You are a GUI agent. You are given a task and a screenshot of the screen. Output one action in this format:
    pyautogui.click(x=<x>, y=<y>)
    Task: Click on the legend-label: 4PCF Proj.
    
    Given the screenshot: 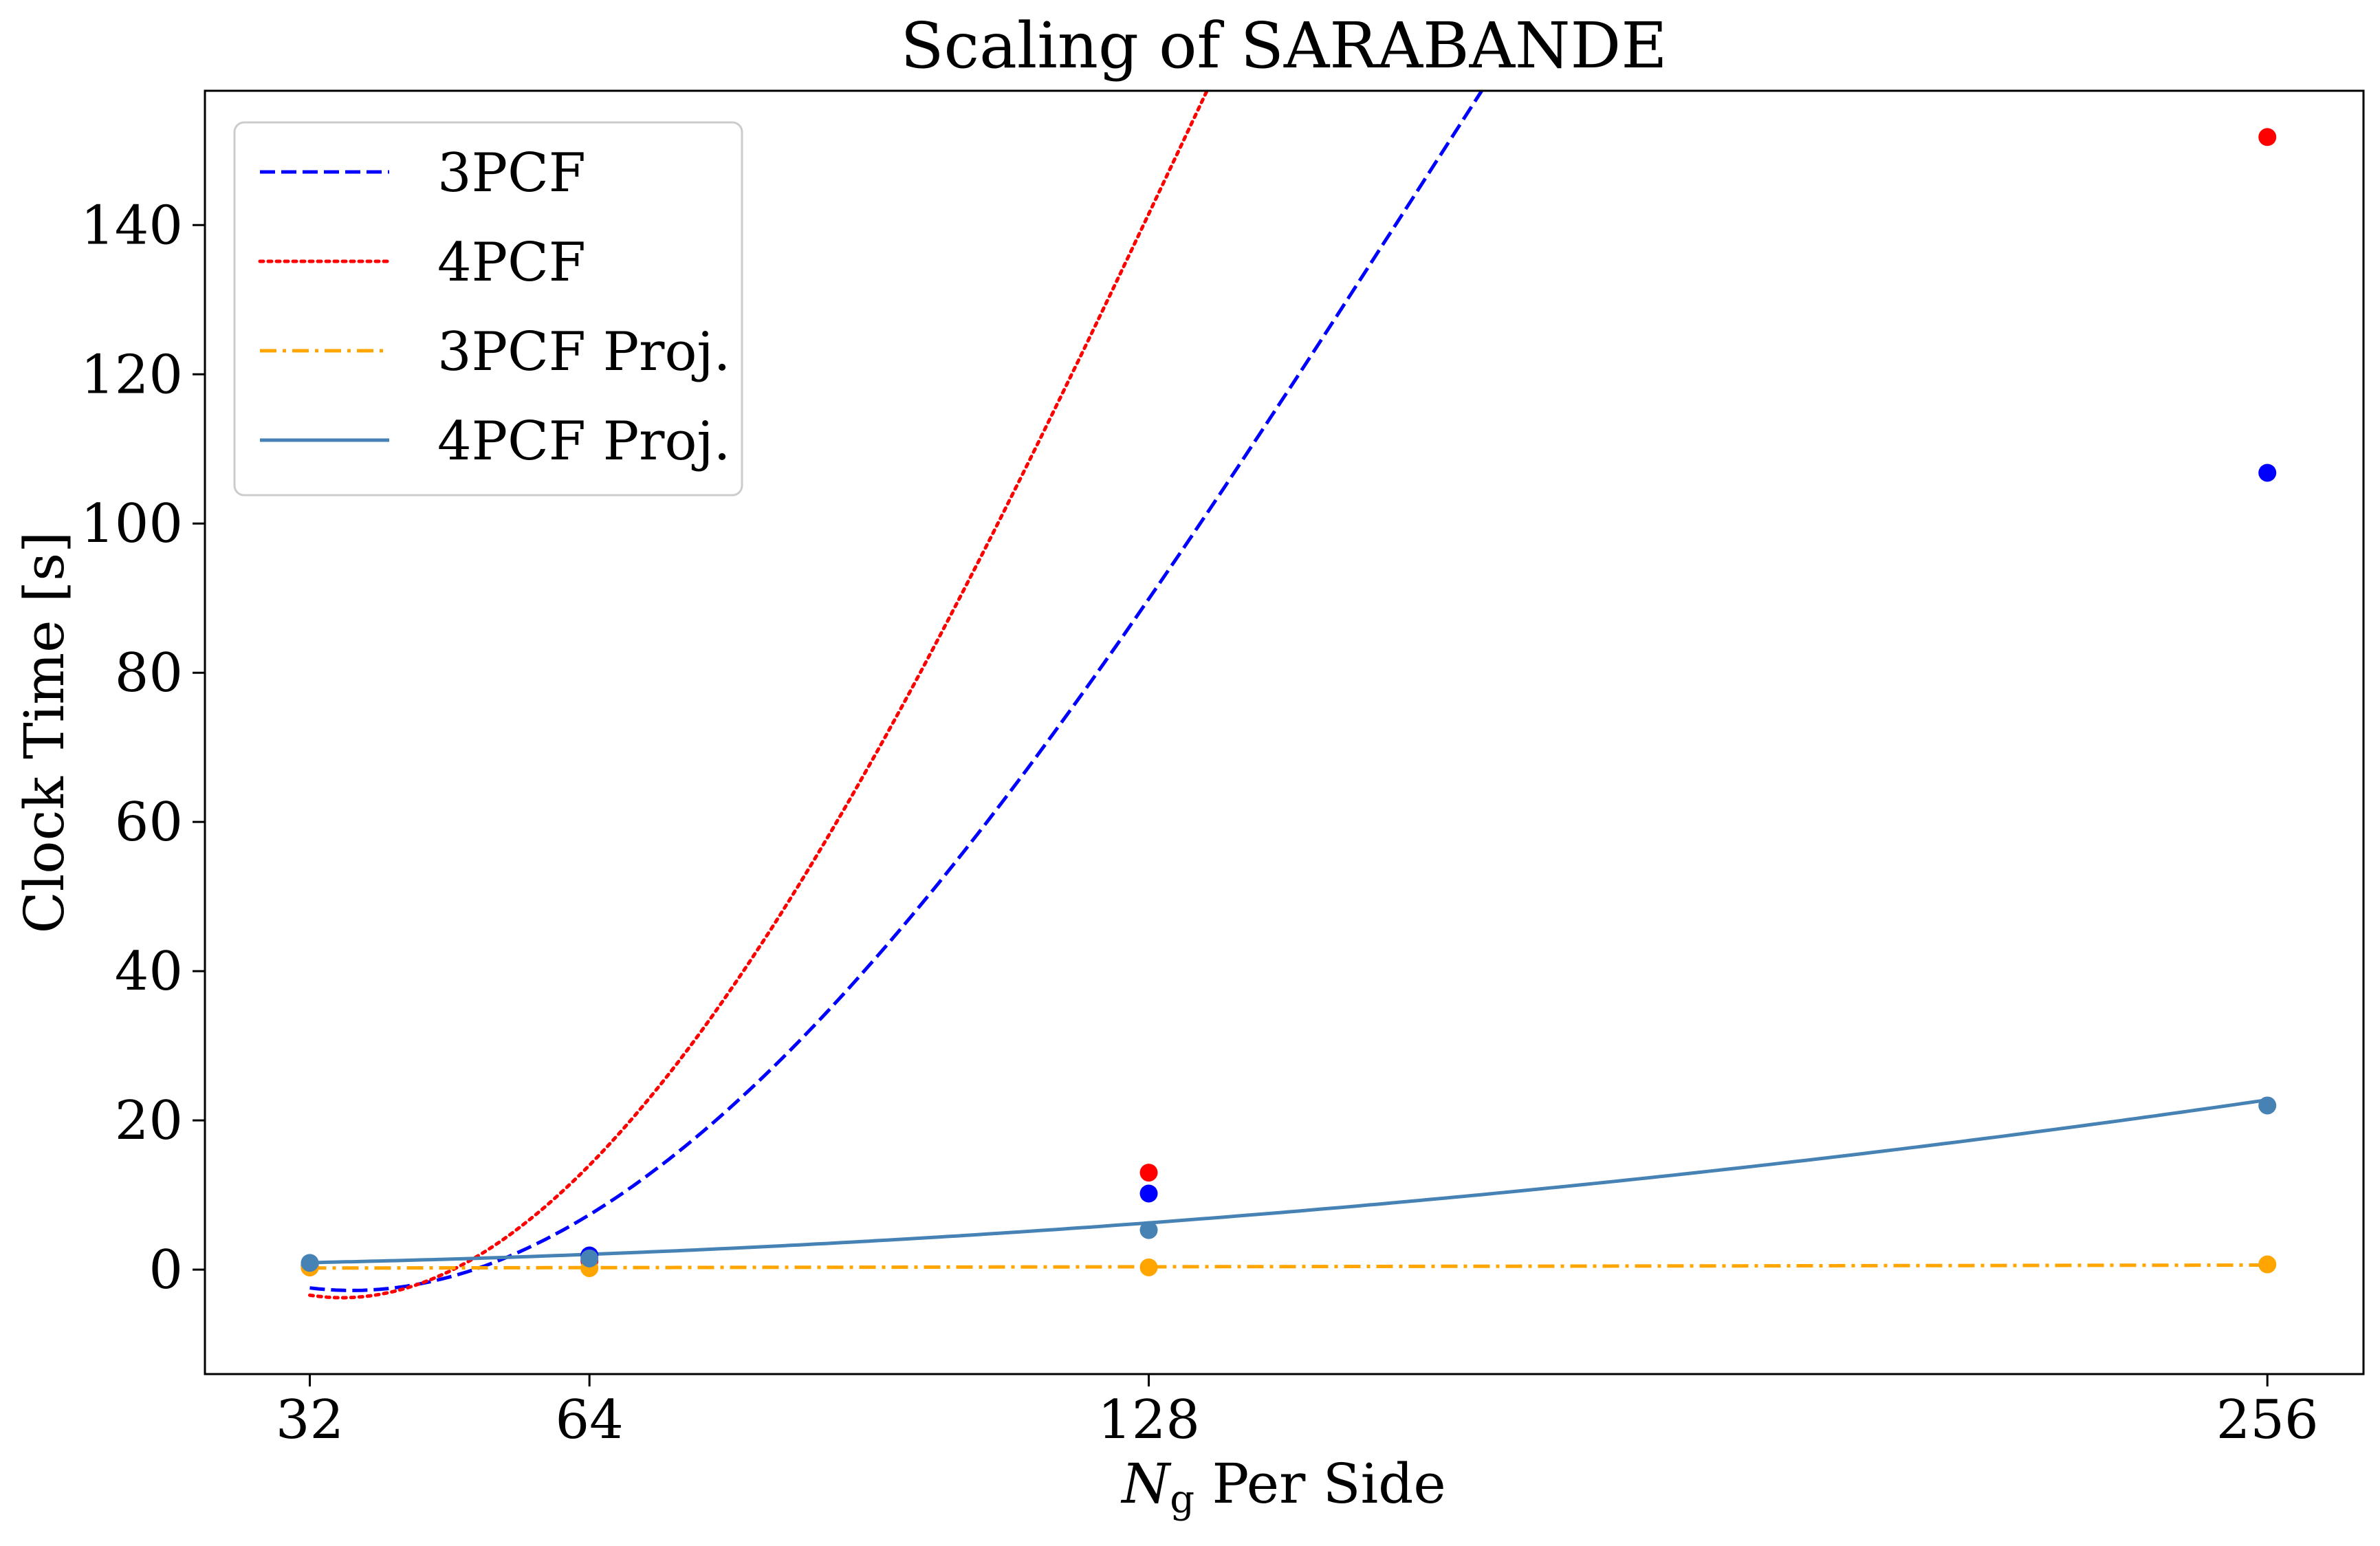 What is the action you would take?
    pyautogui.click(x=583, y=442)
    